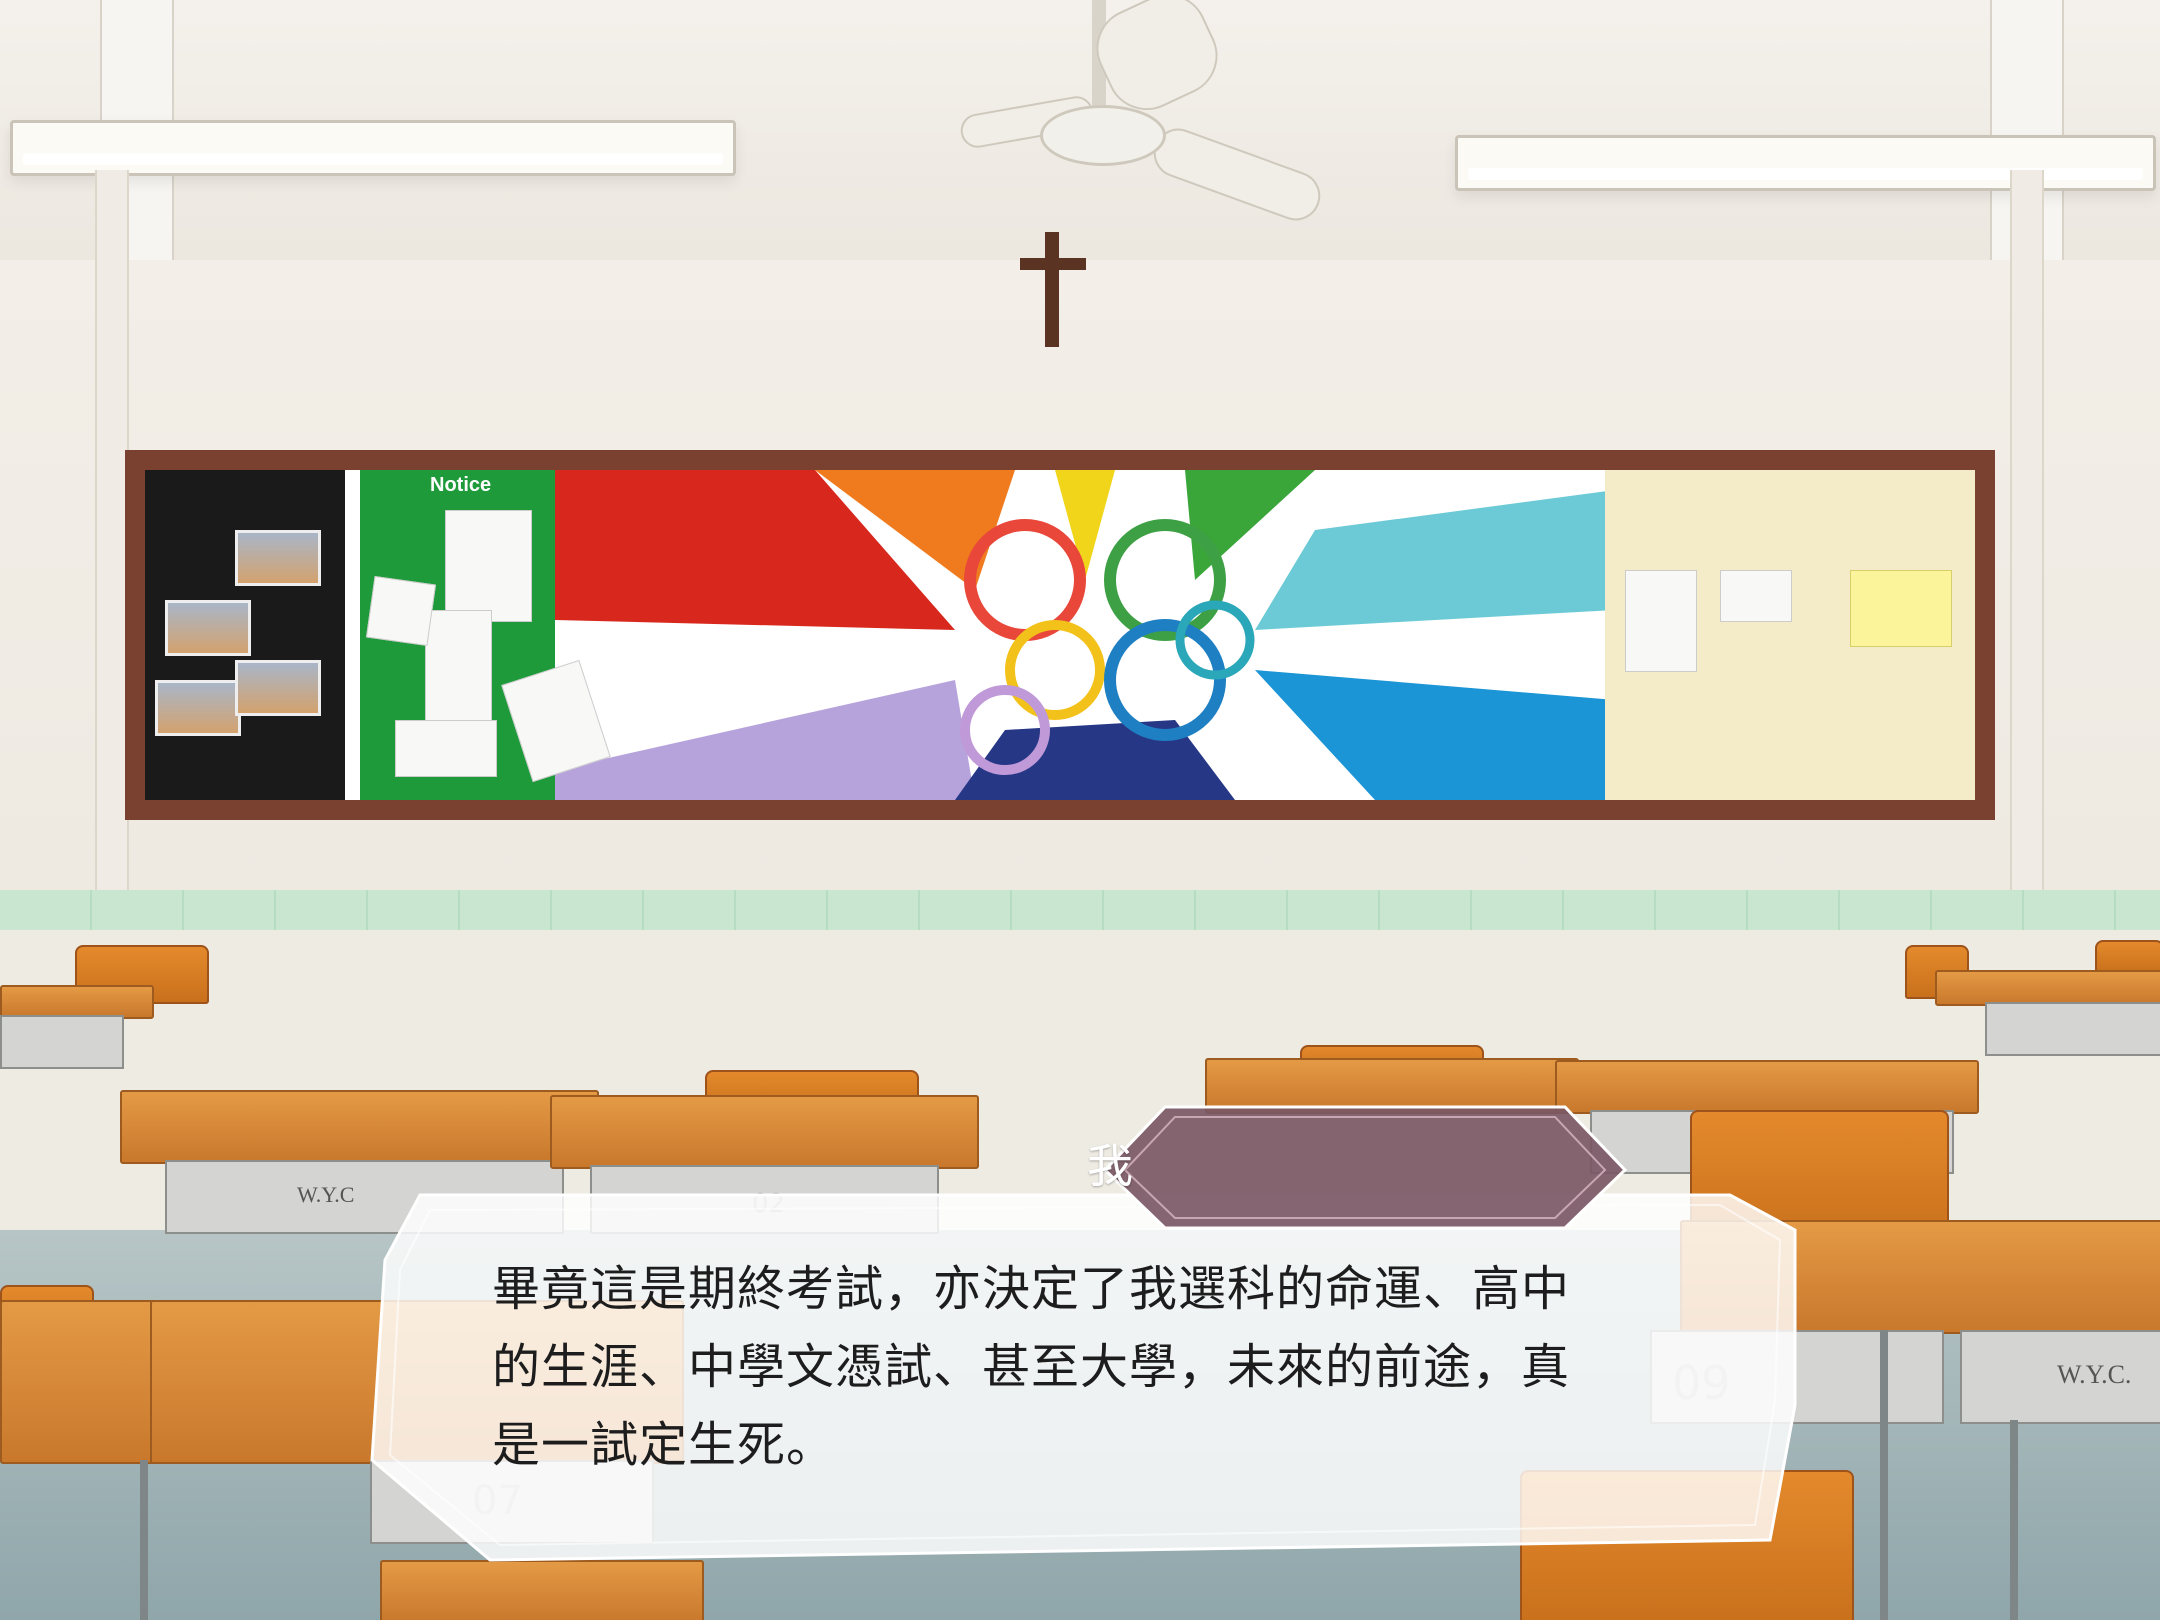  Describe the element at coordinates (1797, 1377) in the screenshot. I see `desk-drawer: 09` at that location.